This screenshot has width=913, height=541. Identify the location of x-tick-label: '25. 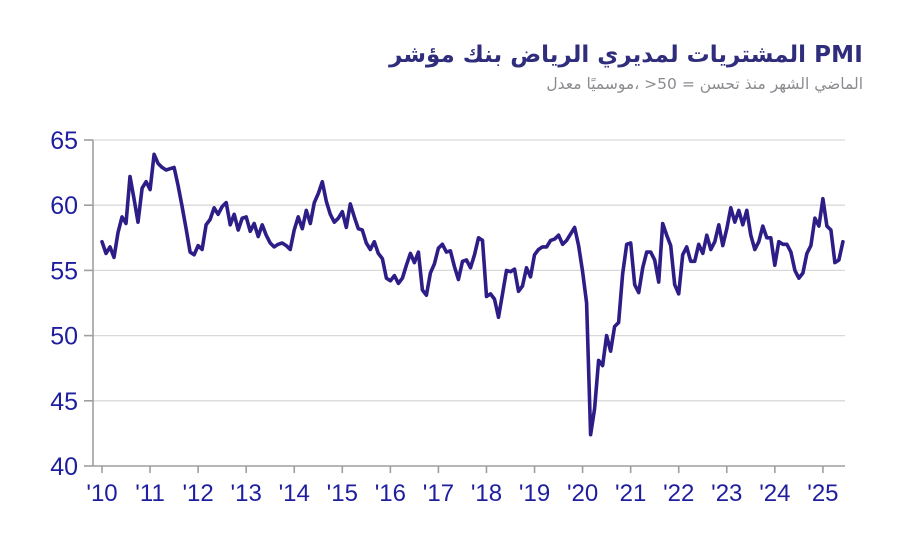
(822, 493).